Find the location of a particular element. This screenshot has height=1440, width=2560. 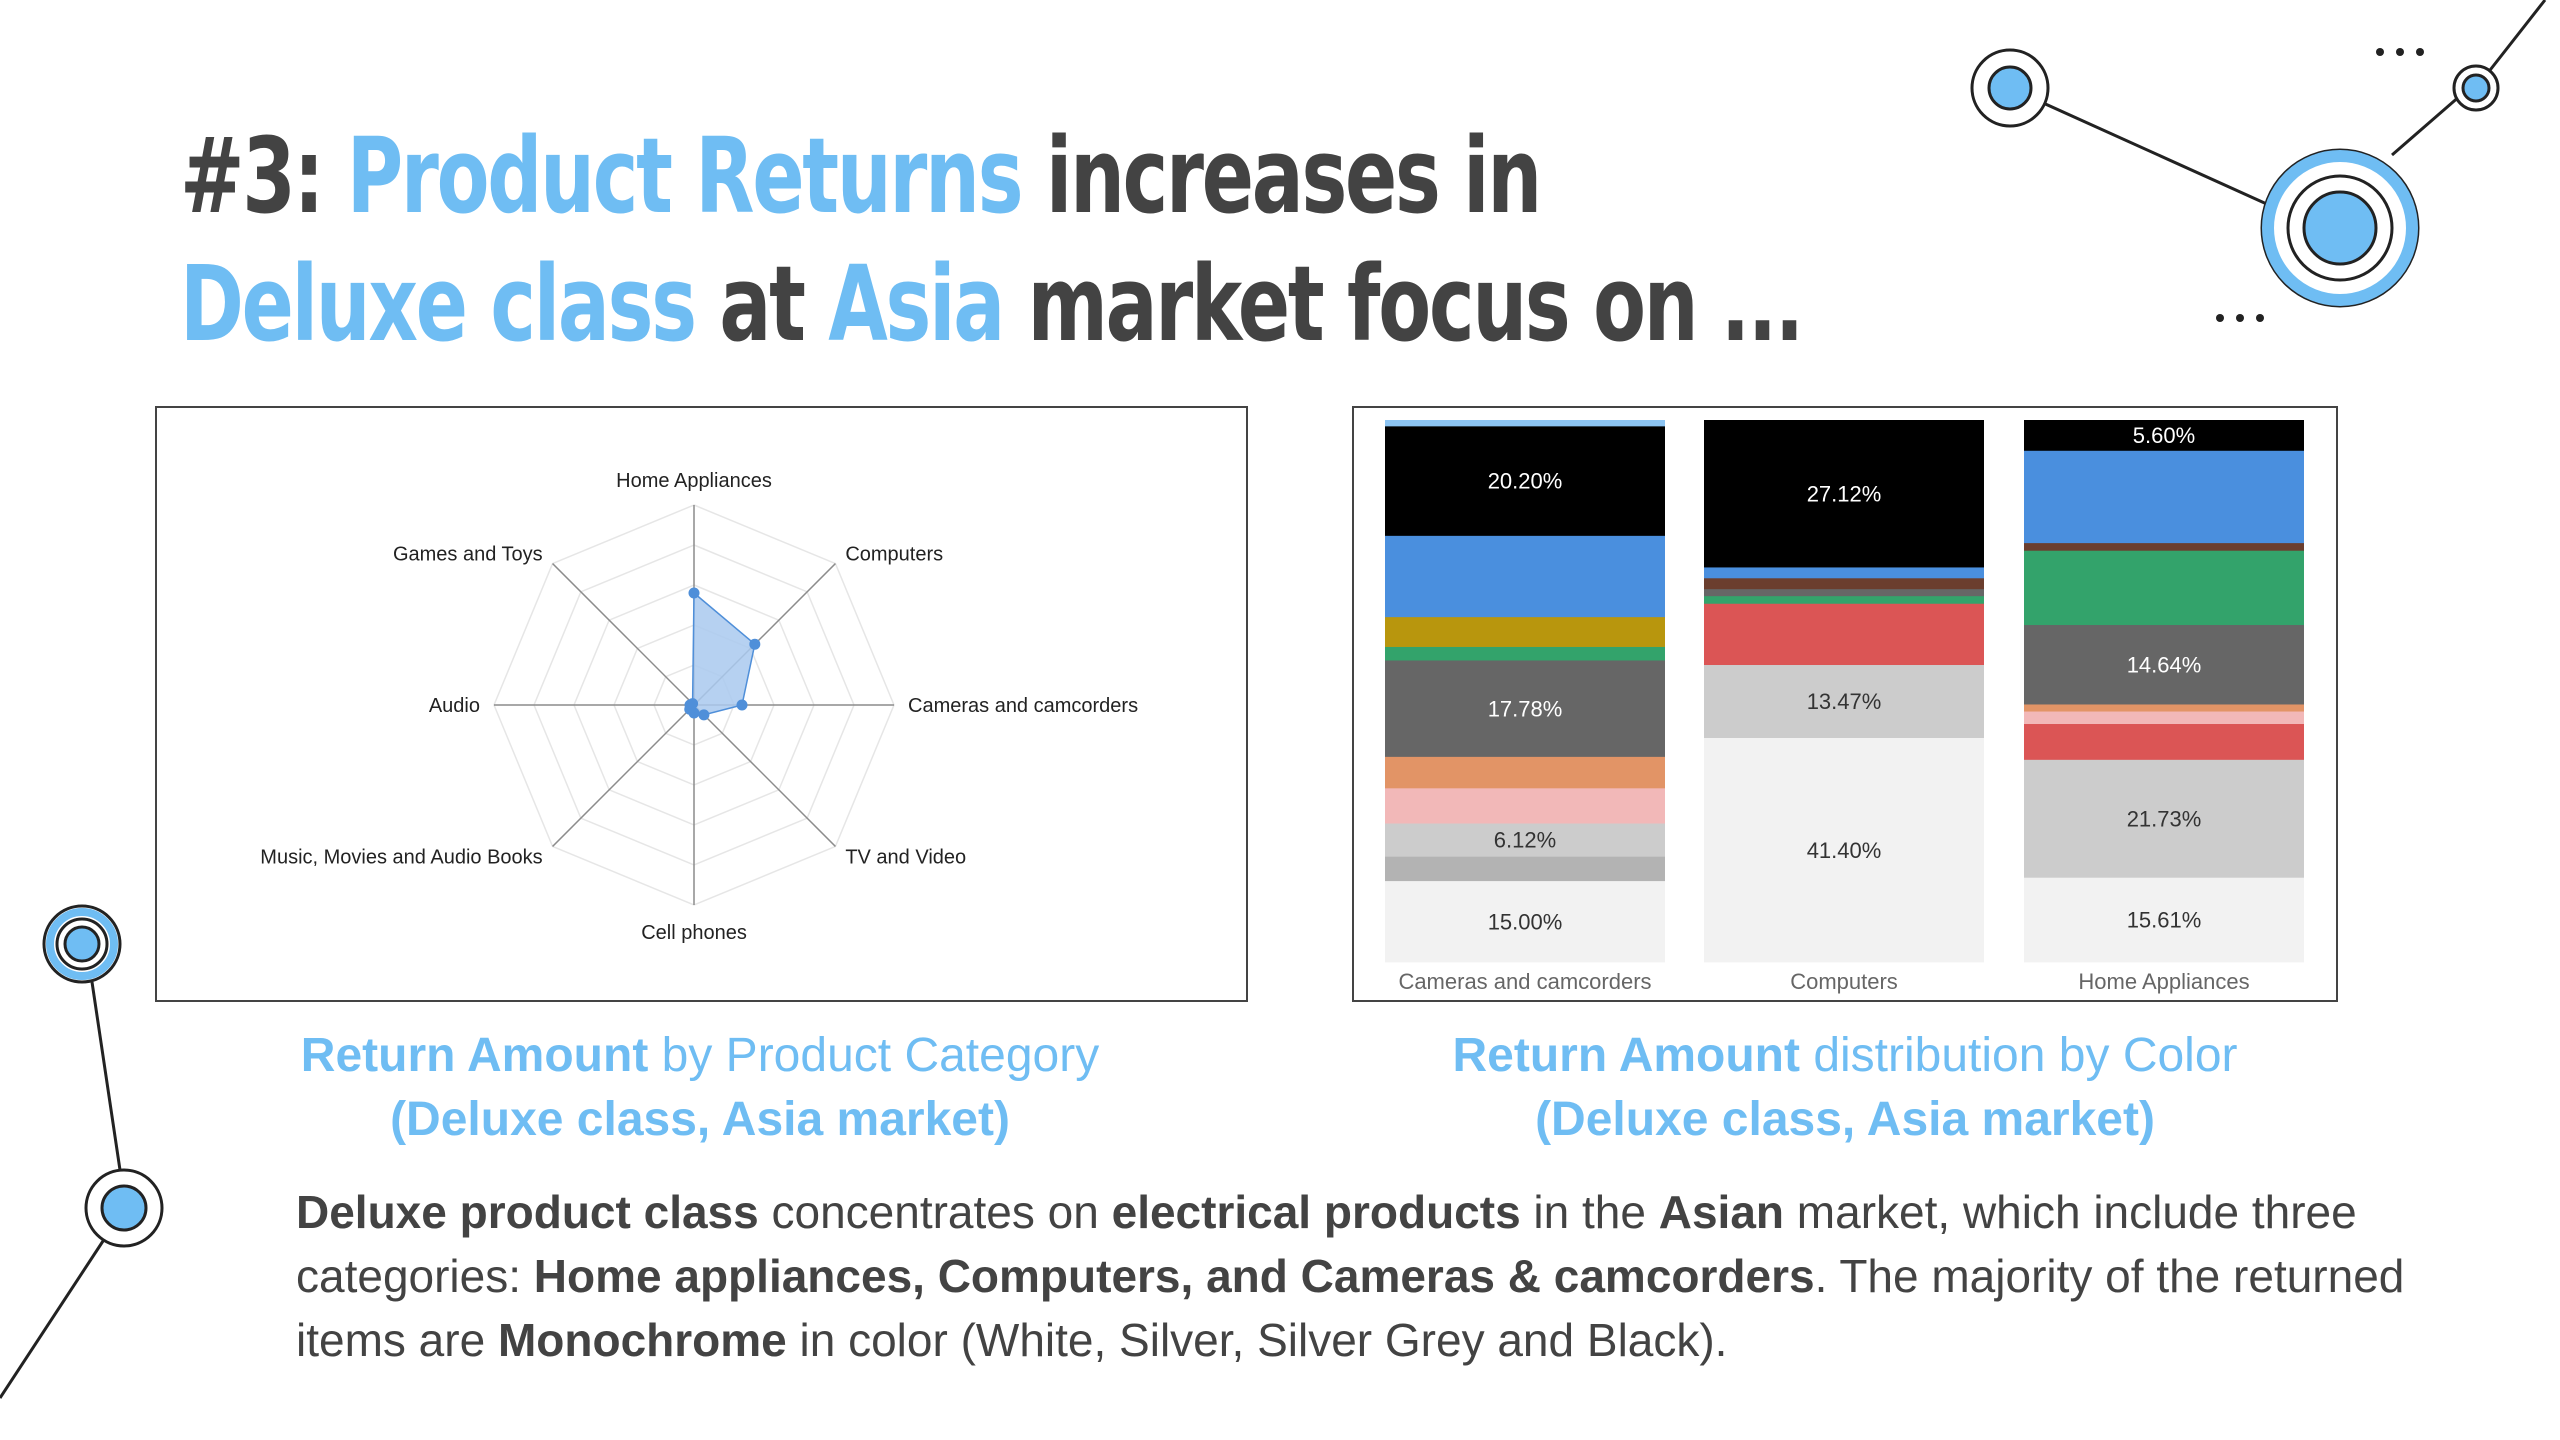

caption-right-line2: (Deluxe class, Asia market) is located at coordinates (1845, 1119).